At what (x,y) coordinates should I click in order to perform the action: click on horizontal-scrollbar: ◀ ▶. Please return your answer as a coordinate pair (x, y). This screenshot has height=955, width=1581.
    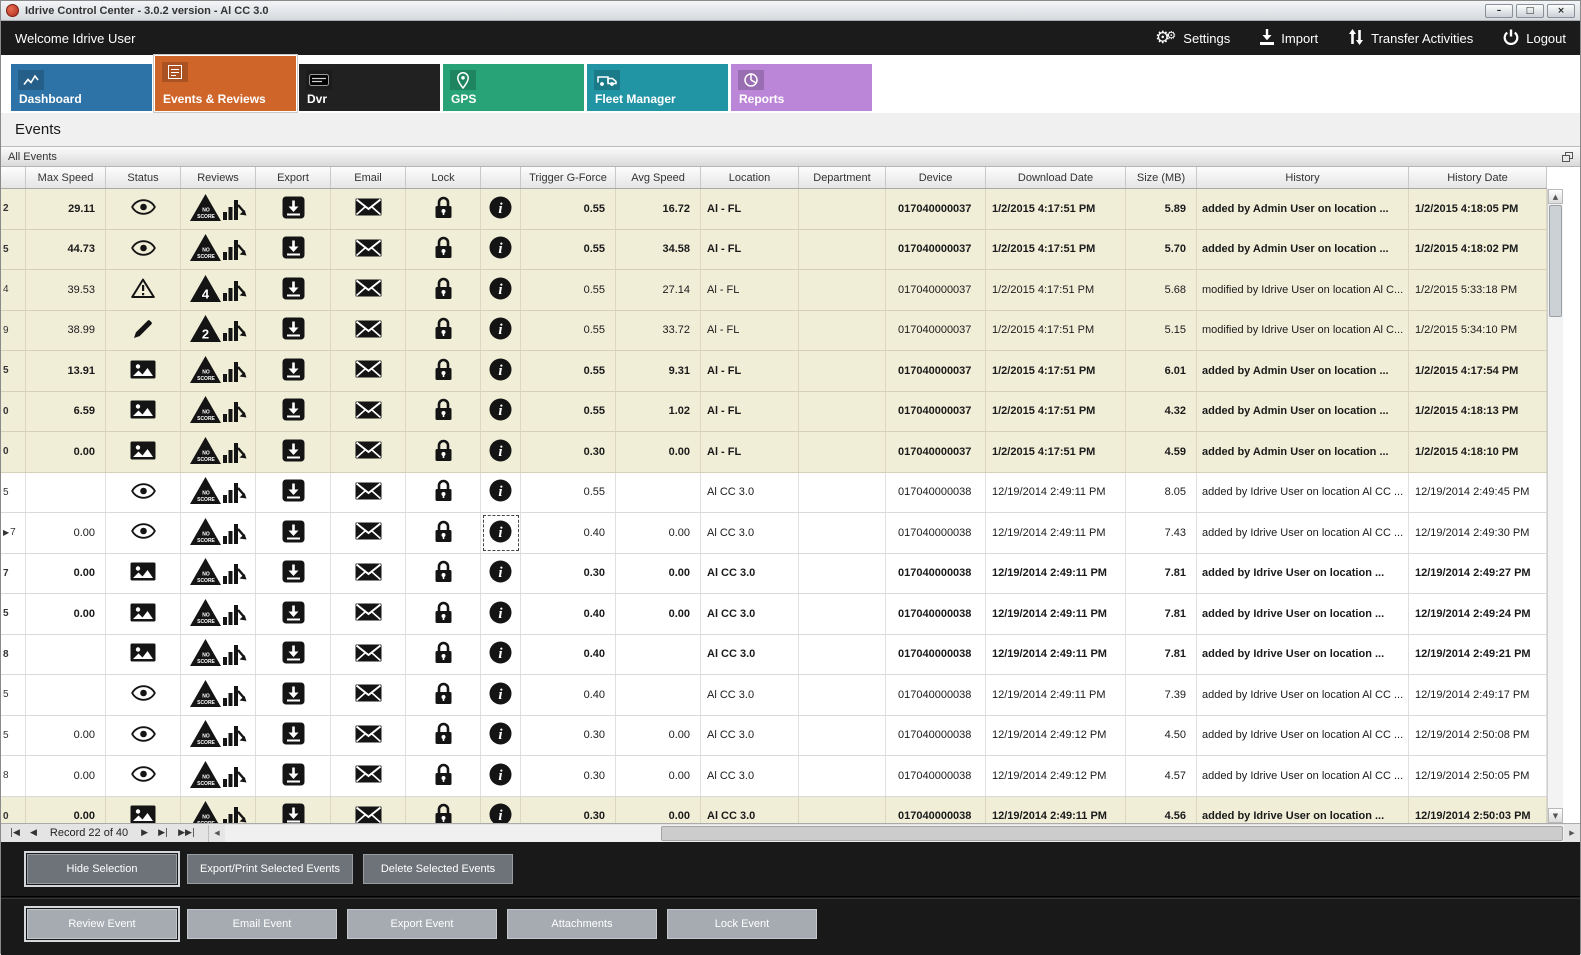
    Looking at the image, I should click on (893, 833).